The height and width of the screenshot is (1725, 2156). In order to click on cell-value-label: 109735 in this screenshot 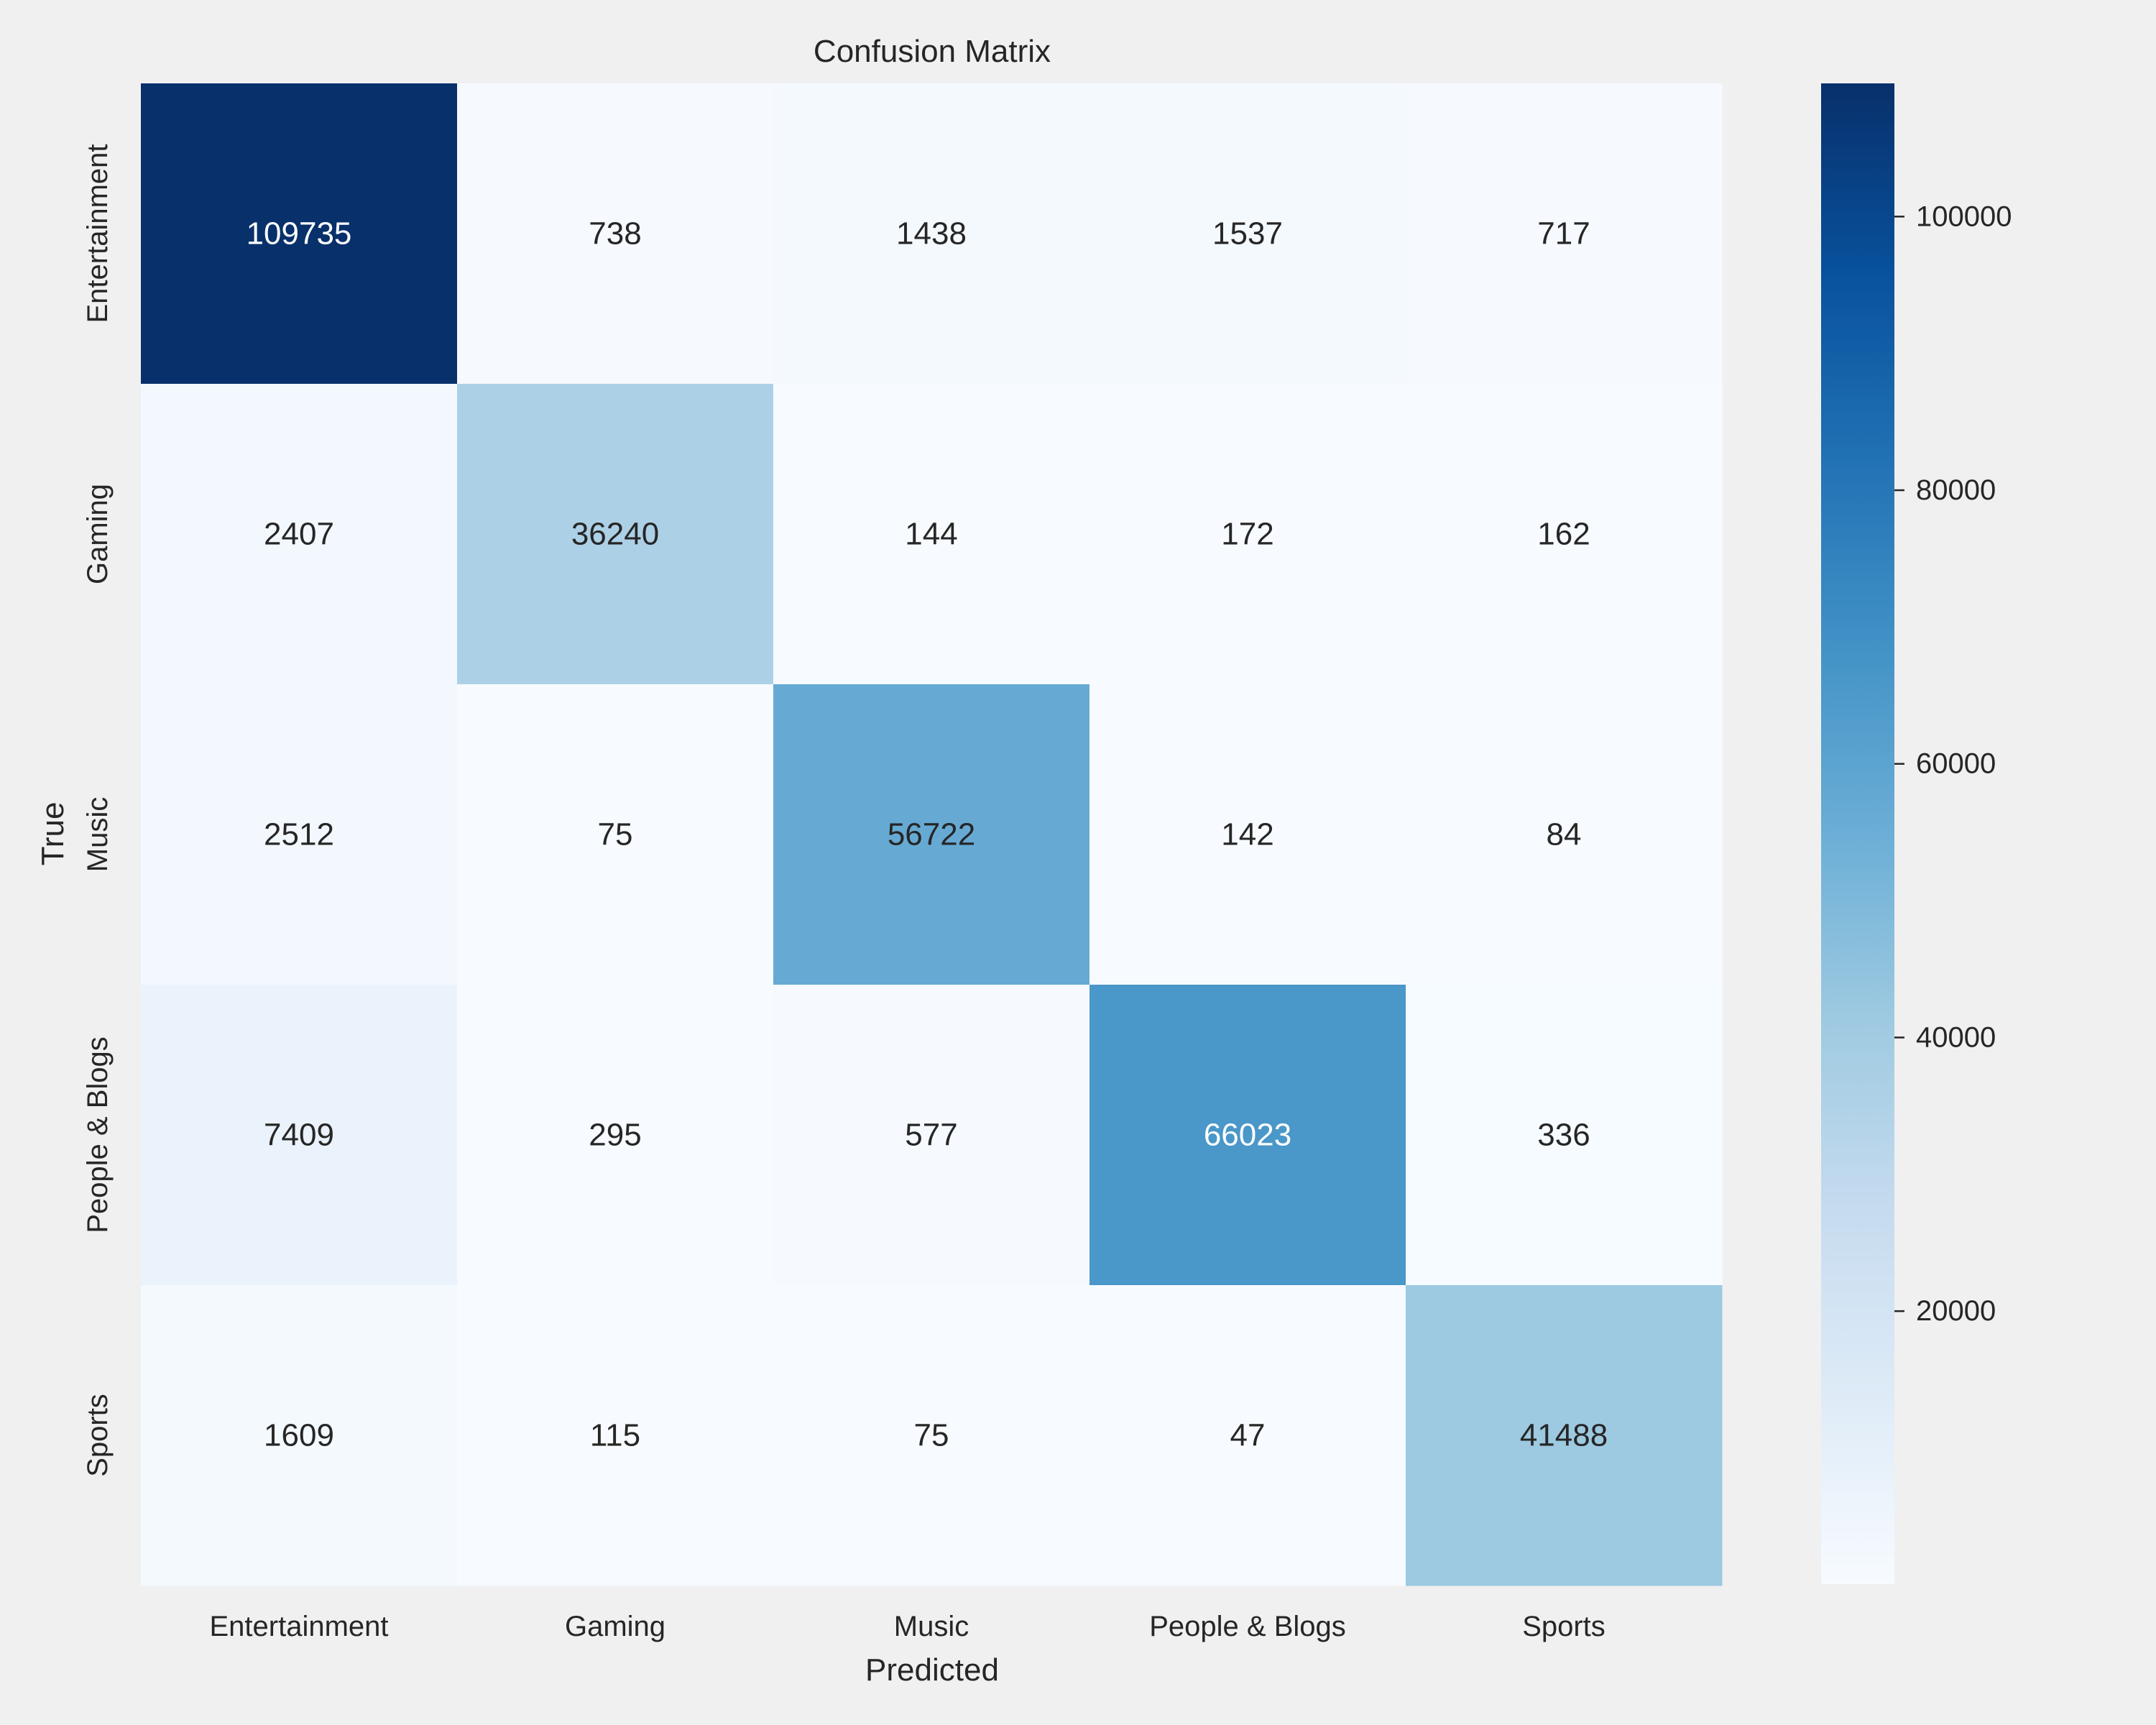, I will do `click(299, 234)`.